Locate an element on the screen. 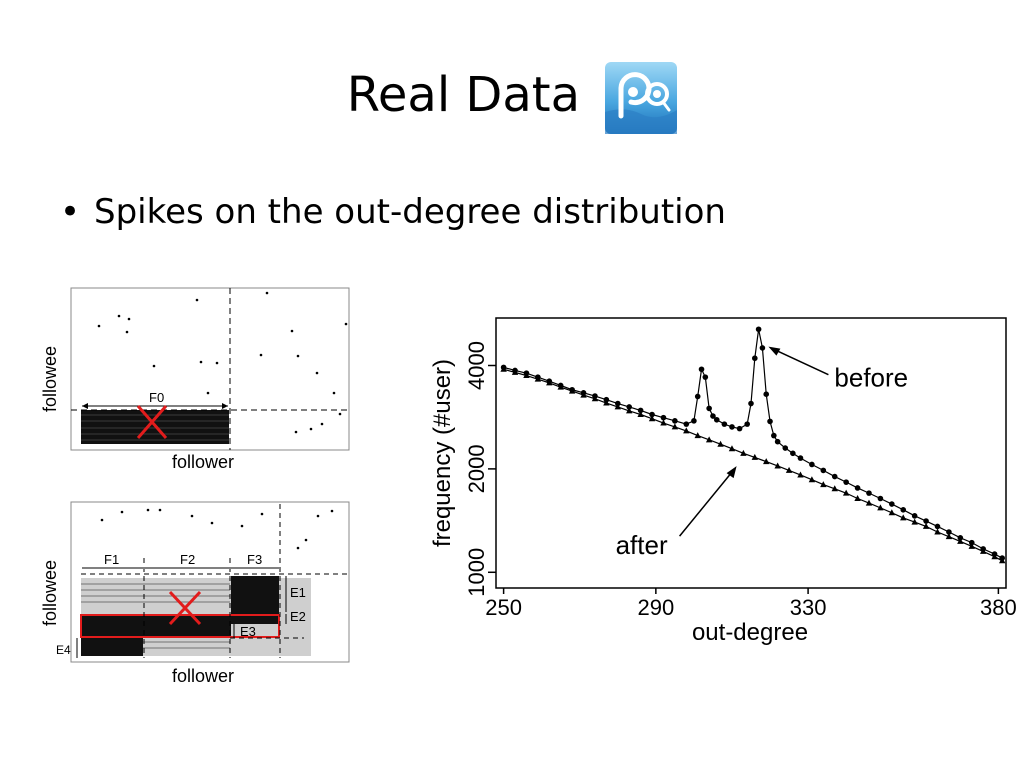 Image resolution: width=1024 pixels, height=768 pixels. y-tick-label: 4000 is located at coordinates (476, 365).